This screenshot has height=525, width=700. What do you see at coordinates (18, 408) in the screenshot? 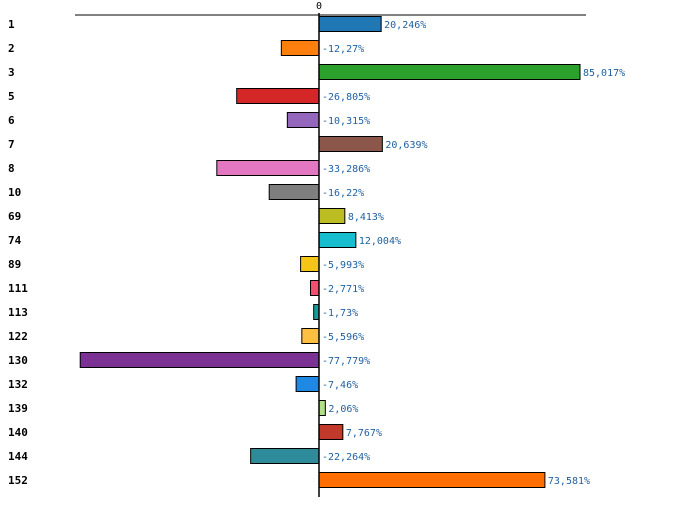
I see `category-label: 139` at bounding box center [18, 408].